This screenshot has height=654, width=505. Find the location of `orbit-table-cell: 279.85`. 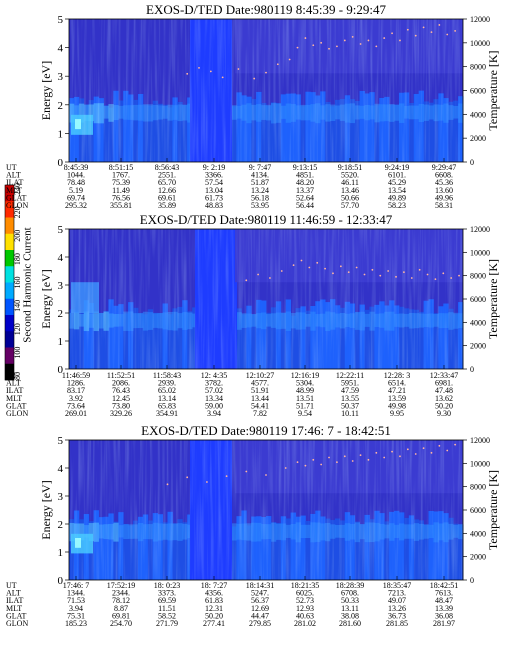

orbit-table-cell: 279.85 is located at coordinates (260, 623).